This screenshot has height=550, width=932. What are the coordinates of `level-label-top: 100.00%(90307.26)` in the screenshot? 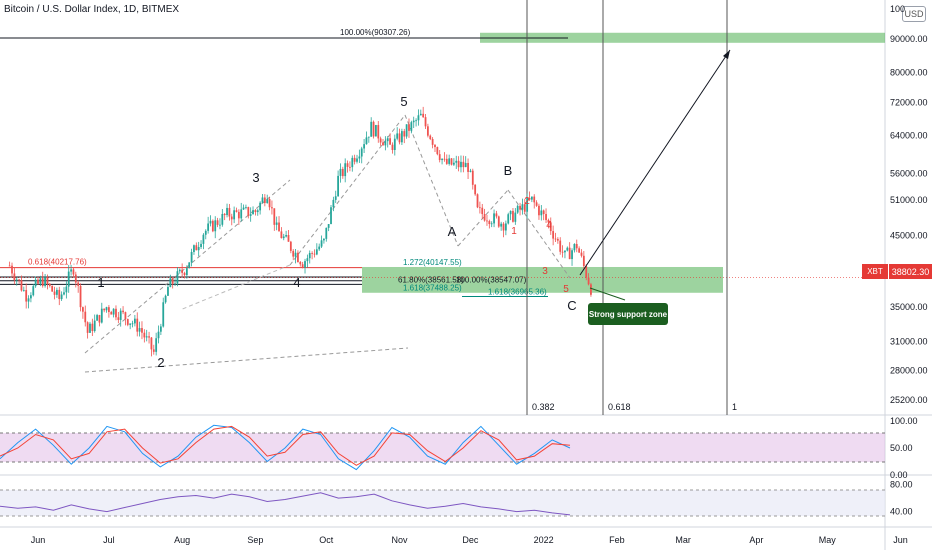 It's located at (375, 32).